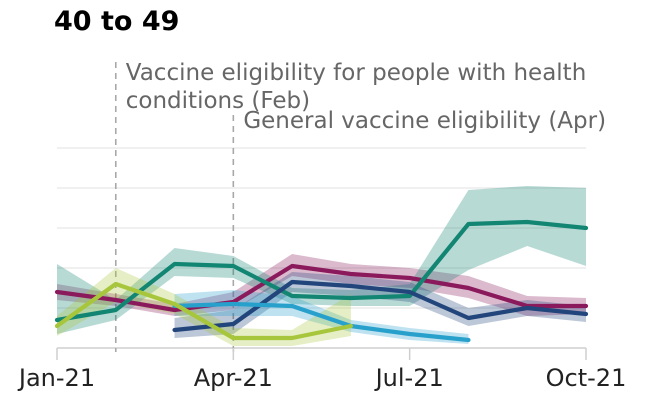 The image size is (656, 401). Describe the element at coordinates (409, 378) in the screenshot. I see `x-tick-label: Jul-21` at that location.